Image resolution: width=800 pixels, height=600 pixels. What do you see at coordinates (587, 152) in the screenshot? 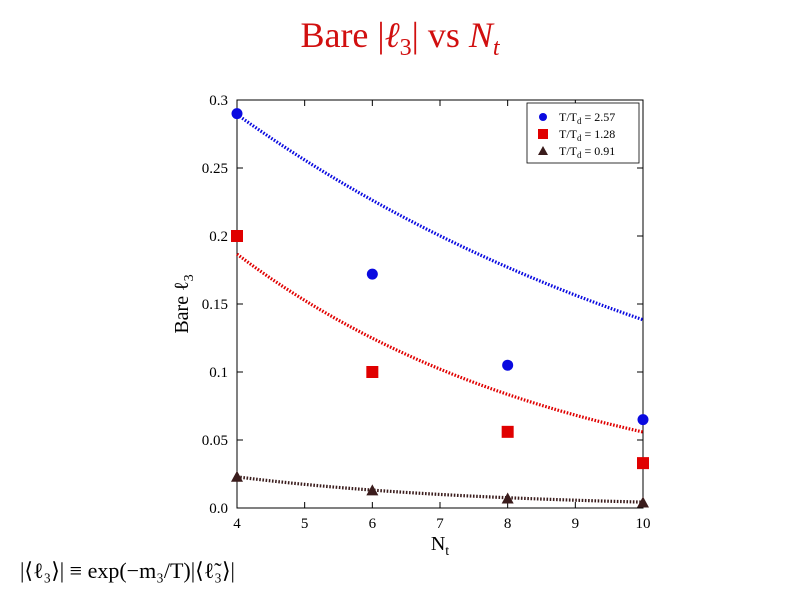
I see `legend-label-2: T/Td = 0.91` at bounding box center [587, 152].